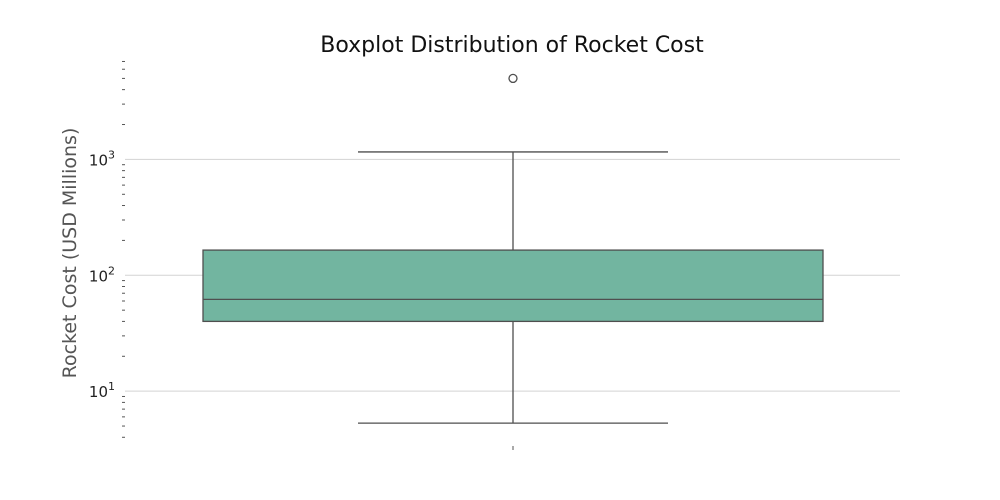 This screenshot has height=500, width=1000. Describe the element at coordinates (102, 390) in the screenshot. I see `y-tick-label: 10¹` at that location.